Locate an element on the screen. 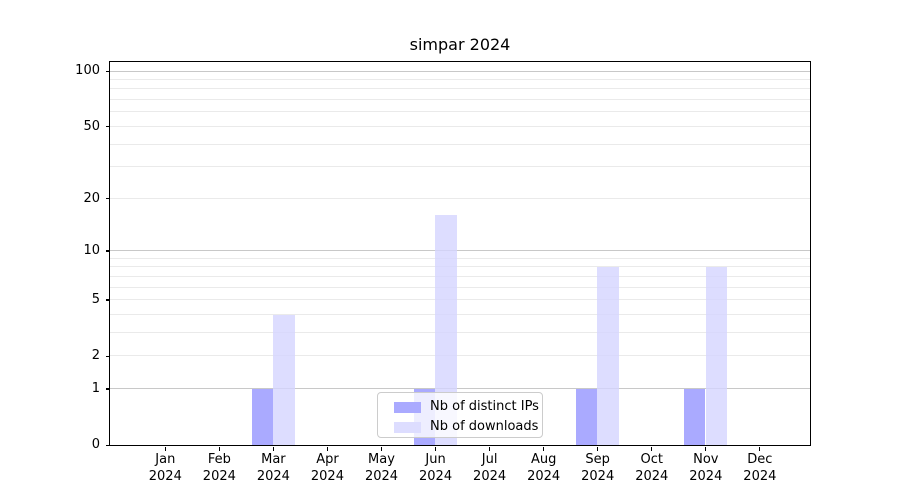 This screenshot has height=500, width=900. month-label: Mar is located at coordinates (273, 459).